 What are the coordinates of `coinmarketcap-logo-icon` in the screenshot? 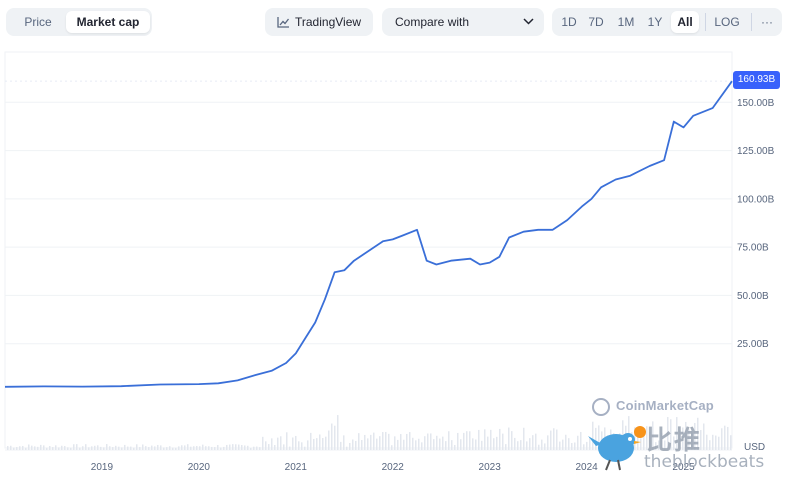 It's located at (601, 407).